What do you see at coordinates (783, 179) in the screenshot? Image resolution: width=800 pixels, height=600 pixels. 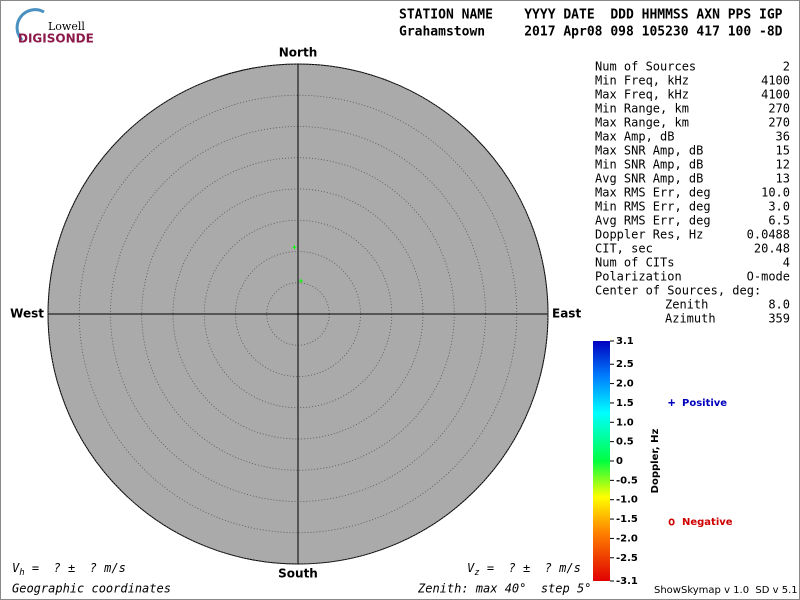 I see `stat-value: 13` at bounding box center [783, 179].